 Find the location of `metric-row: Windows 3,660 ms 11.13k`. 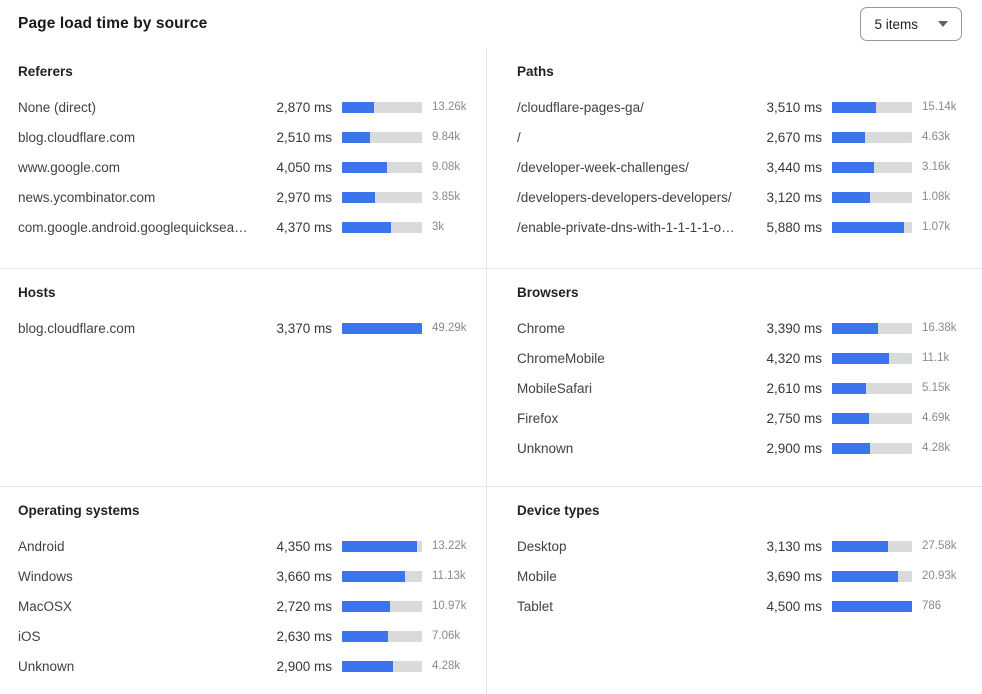

metric-row: Windows 3,660 ms 11.13k is located at coordinates (247, 576).